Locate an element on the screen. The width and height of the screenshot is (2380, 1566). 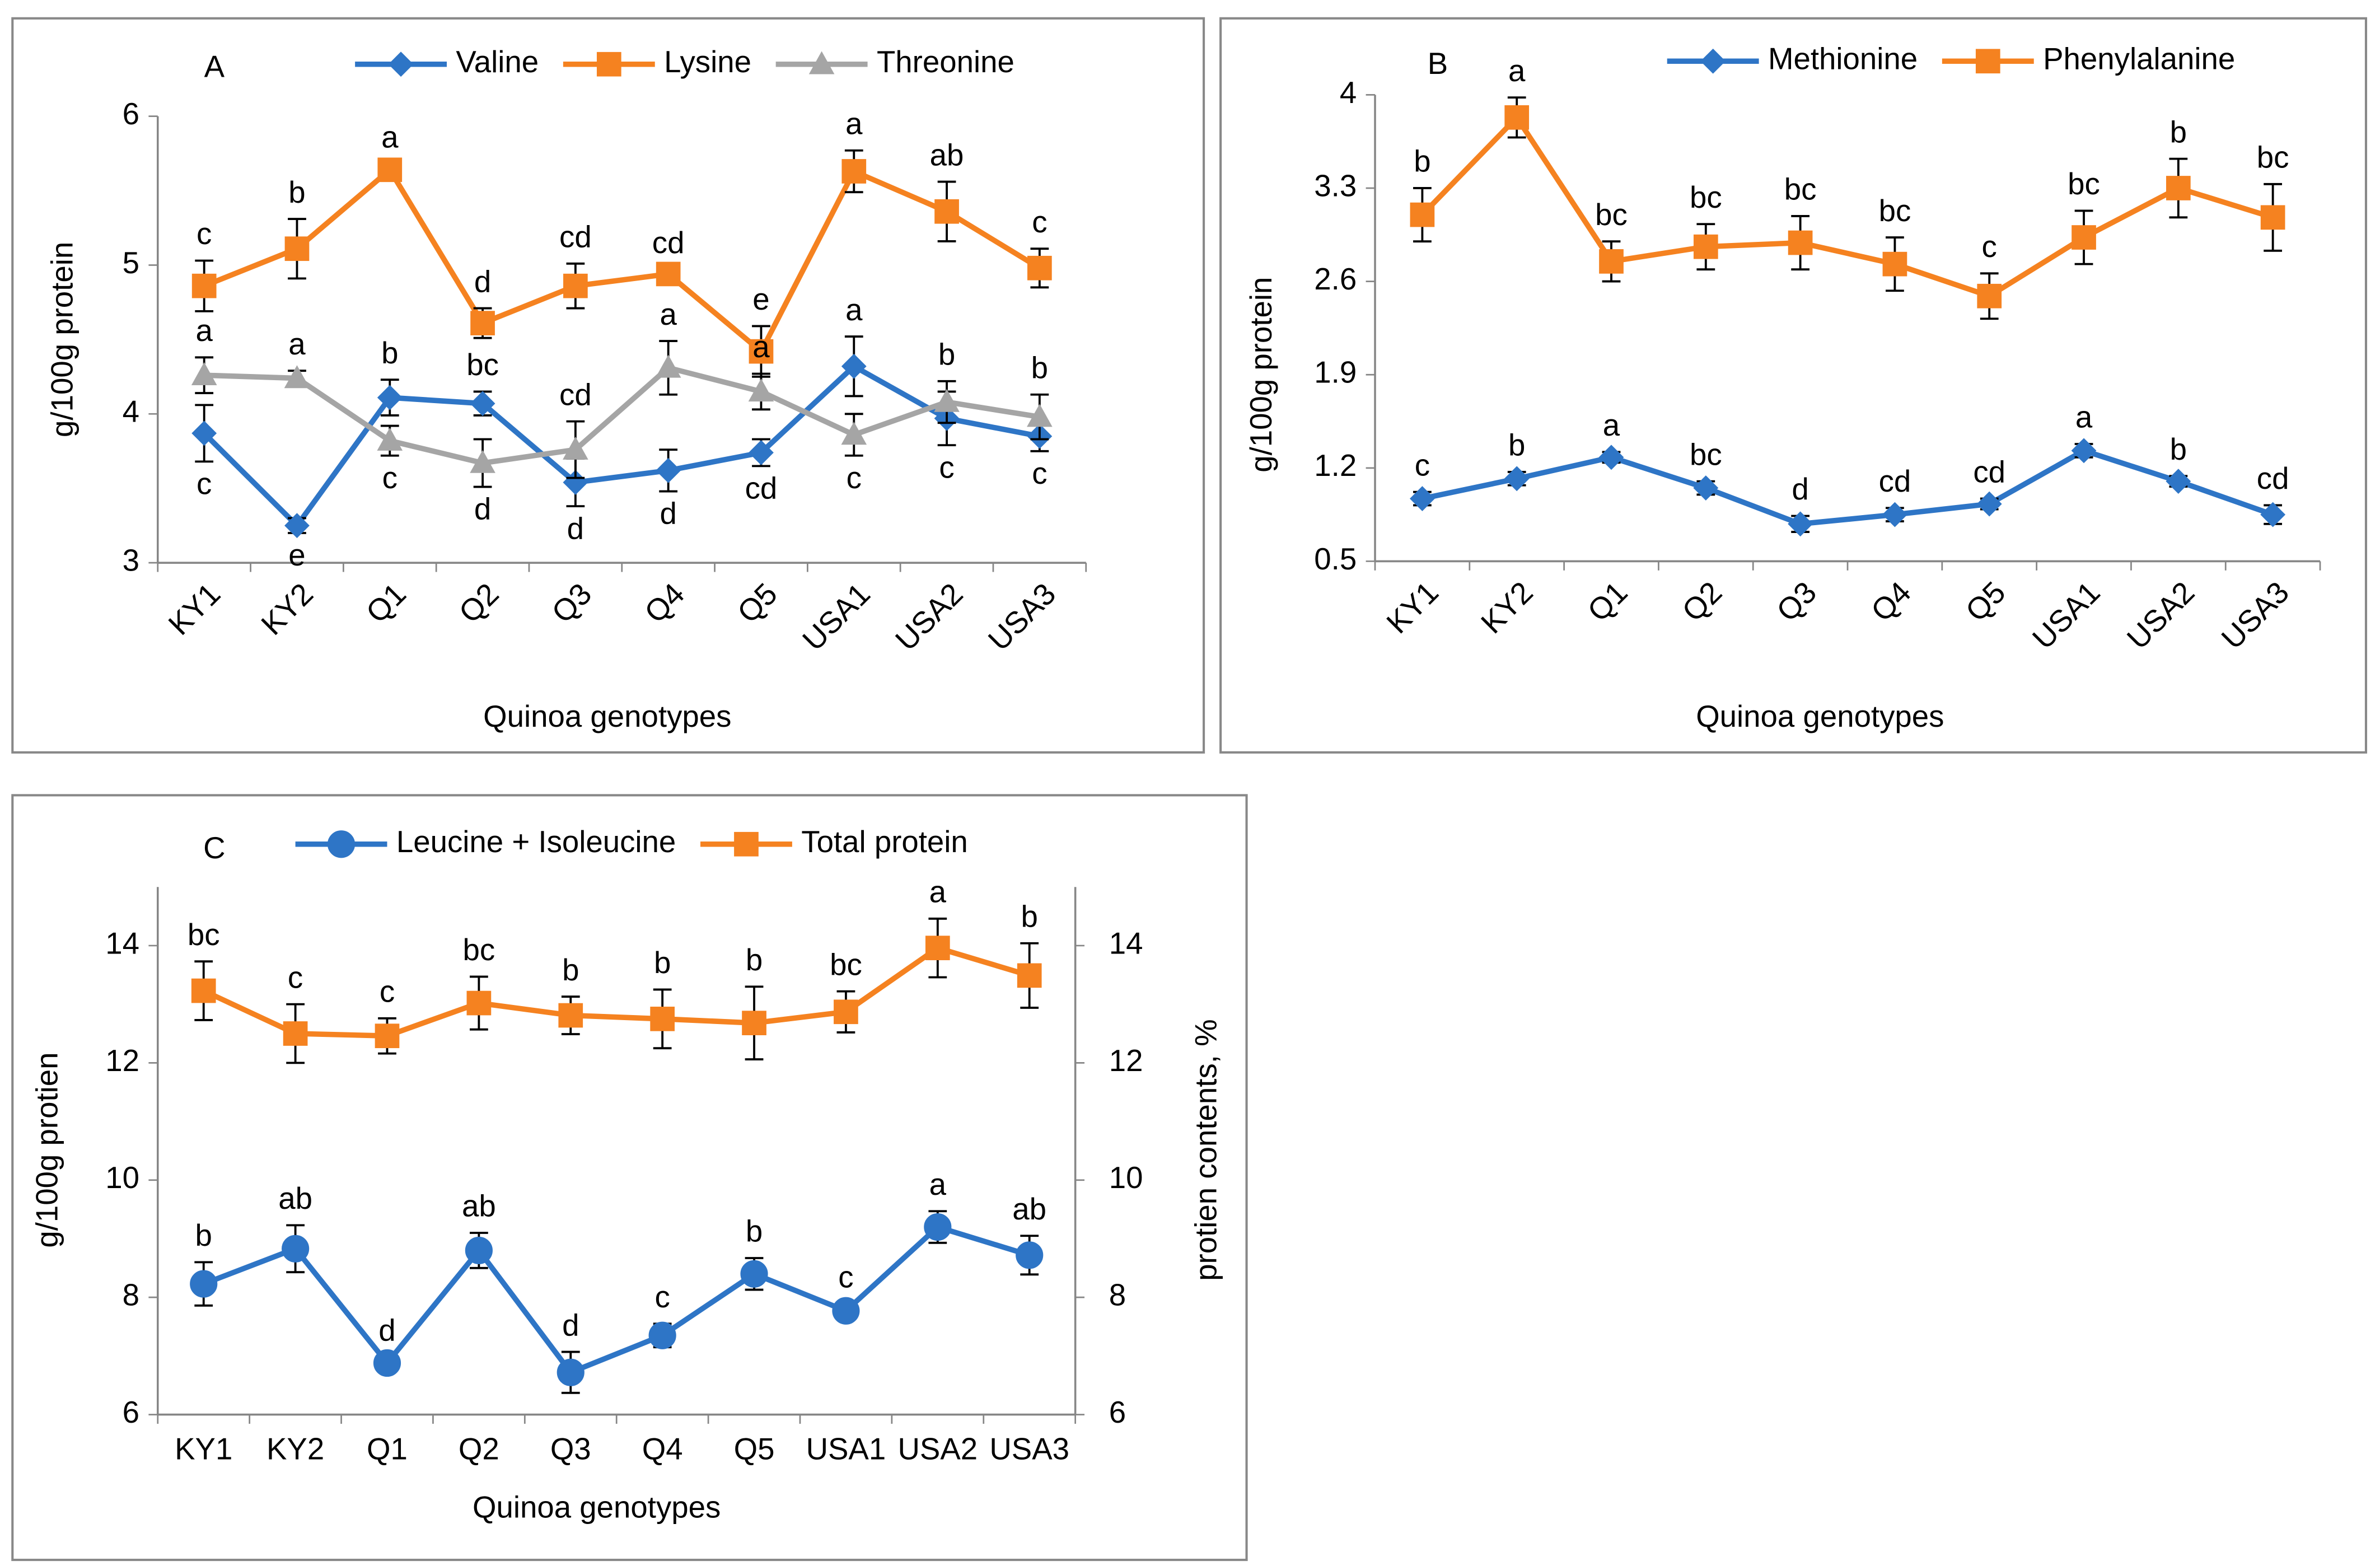
y-tick-label: 12 is located at coordinates (122, 1061).